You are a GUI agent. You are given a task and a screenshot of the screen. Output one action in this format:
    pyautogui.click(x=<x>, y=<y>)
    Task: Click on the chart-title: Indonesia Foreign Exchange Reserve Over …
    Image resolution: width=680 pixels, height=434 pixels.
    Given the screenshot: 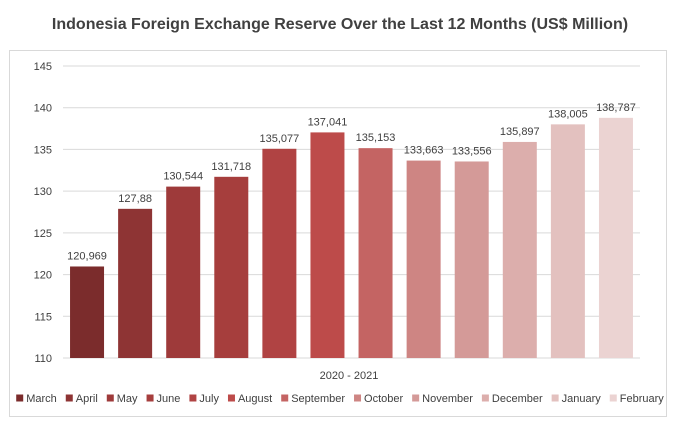 What is the action you would take?
    pyautogui.click(x=340, y=24)
    